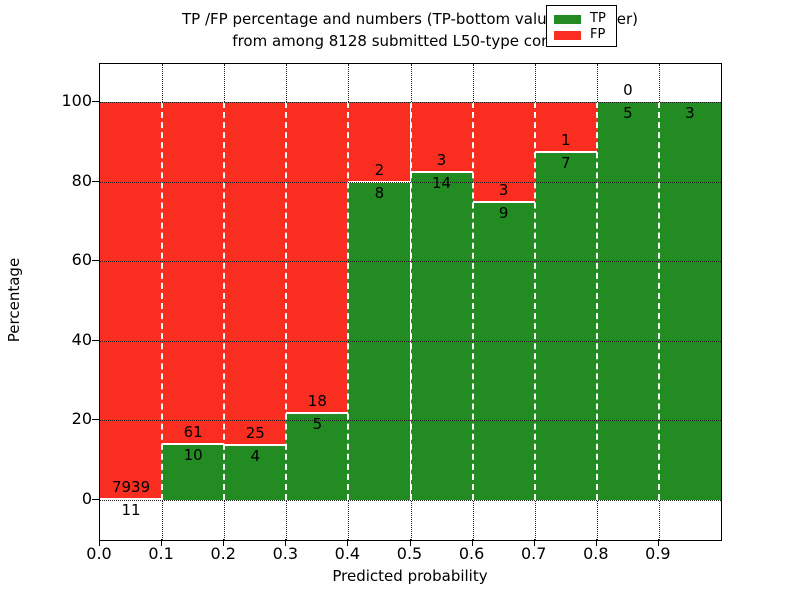 This screenshot has height=600, width=800. Describe the element at coordinates (81, 339) in the screenshot. I see `y-tick-label: 40` at that location.